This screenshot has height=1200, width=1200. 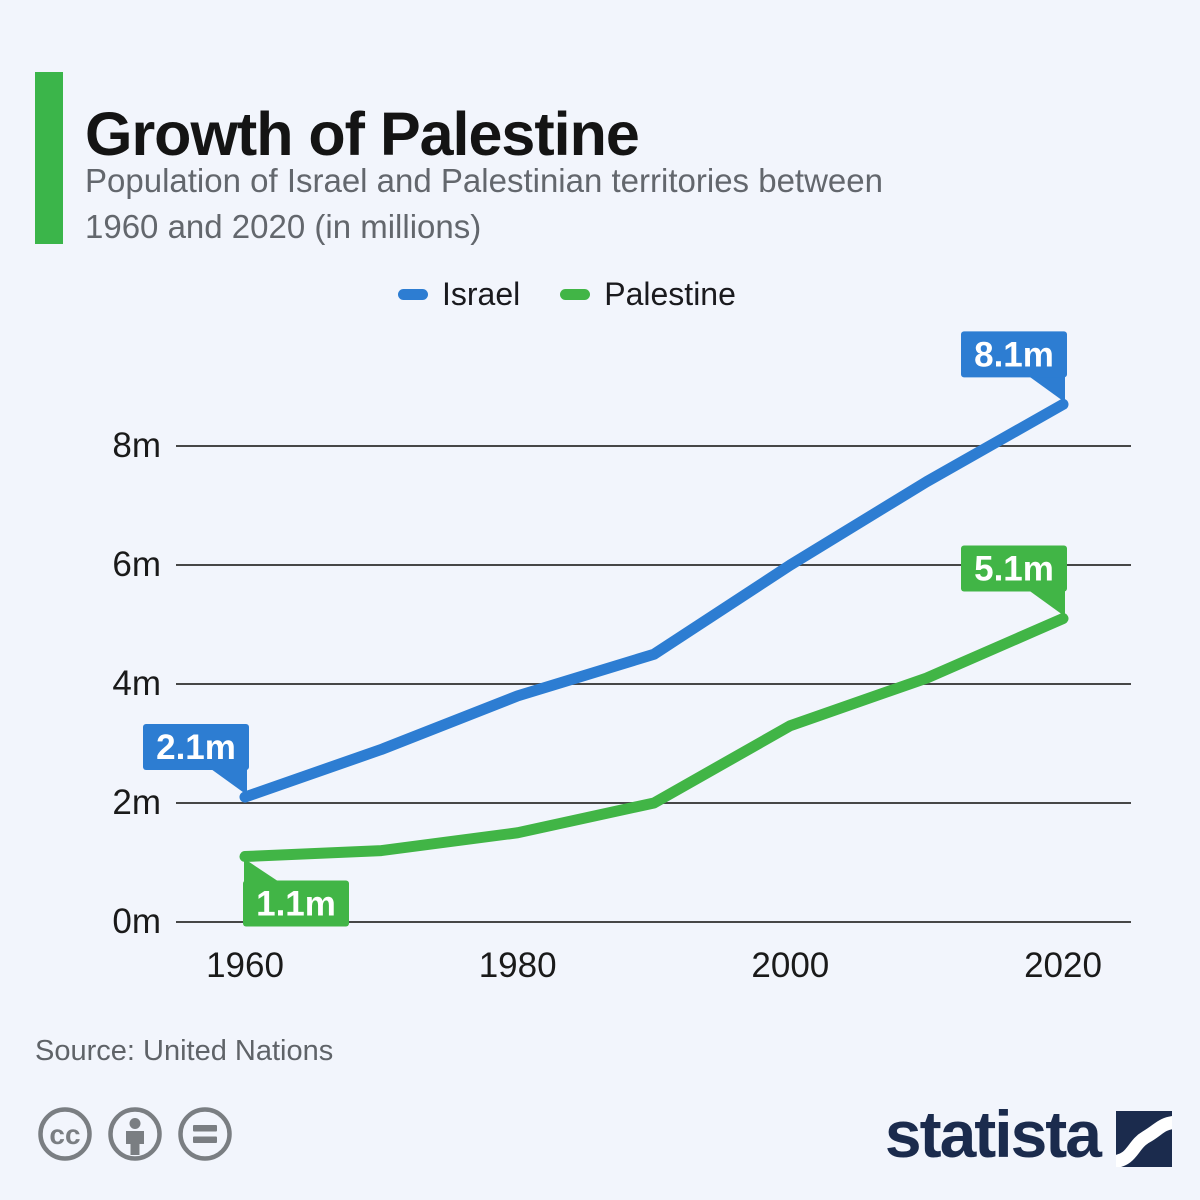 What do you see at coordinates (283, 227) in the screenshot?
I see `subtitle-line-2: 1960 and 2020 (in millions)` at bounding box center [283, 227].